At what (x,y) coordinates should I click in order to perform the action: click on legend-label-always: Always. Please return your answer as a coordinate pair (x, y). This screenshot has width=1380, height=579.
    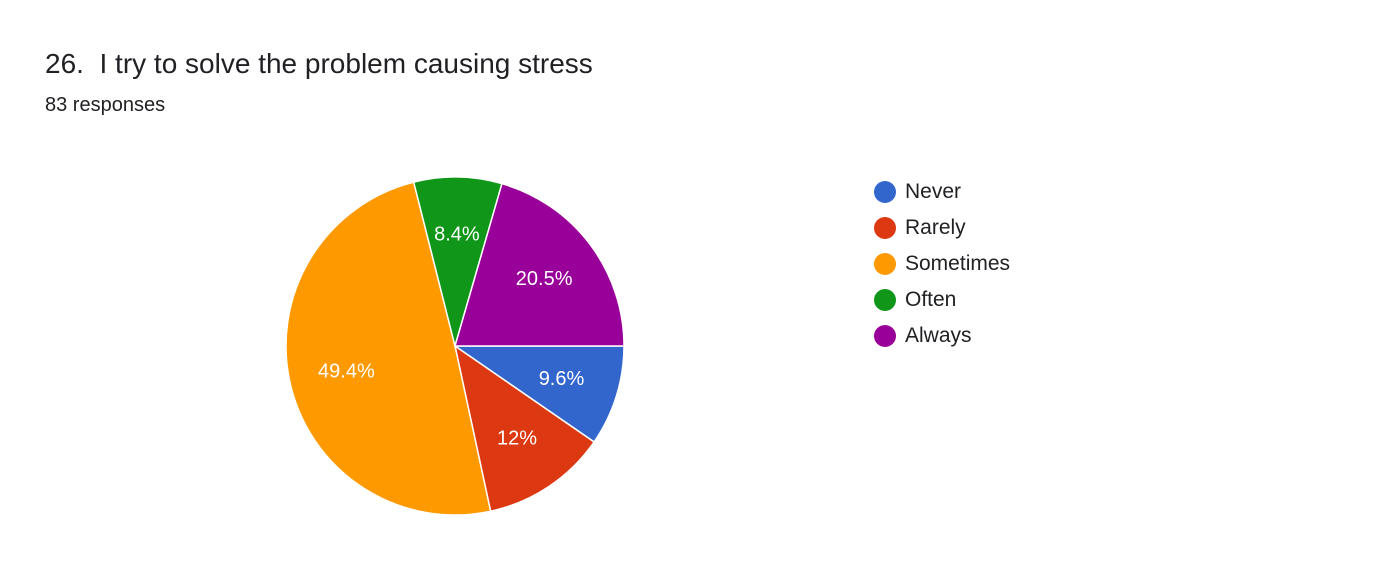
    Looking at the image, I should click on (938, 335).